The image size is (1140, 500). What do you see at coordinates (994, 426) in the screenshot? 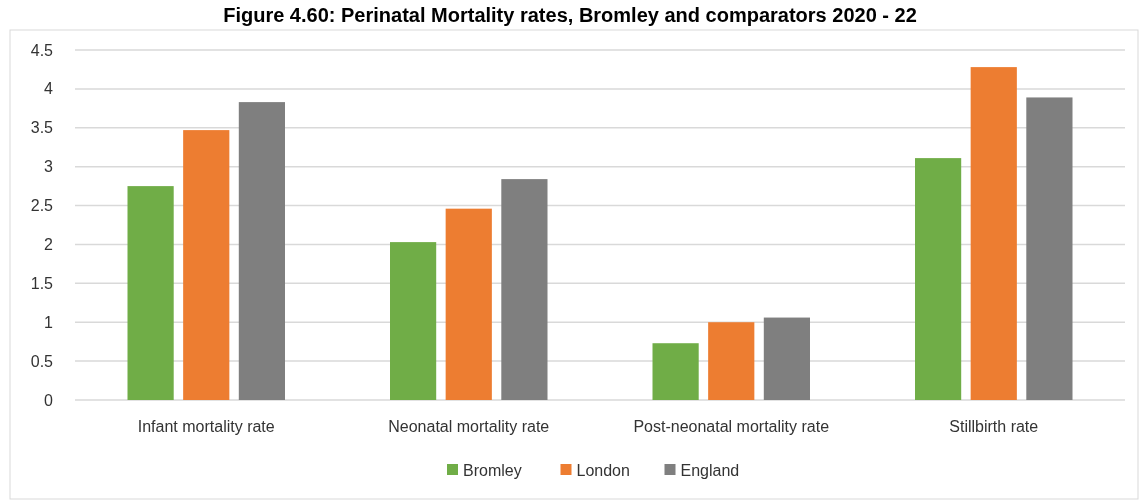
I see `x-tick-label: Stillbirth rate` at bounding box center [994, 426].